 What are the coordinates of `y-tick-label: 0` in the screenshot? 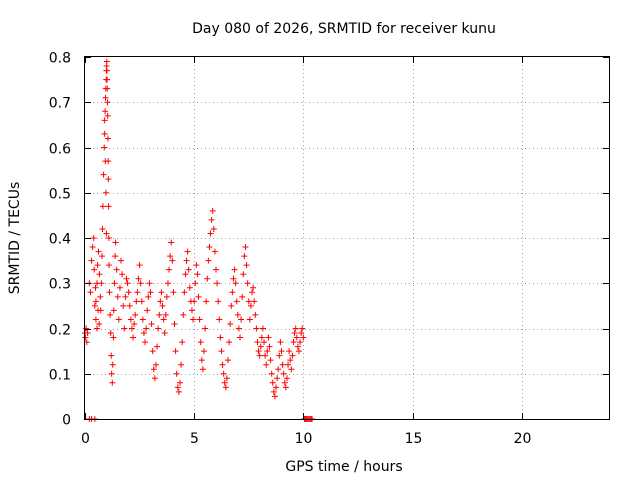 It's located at (66, 421).